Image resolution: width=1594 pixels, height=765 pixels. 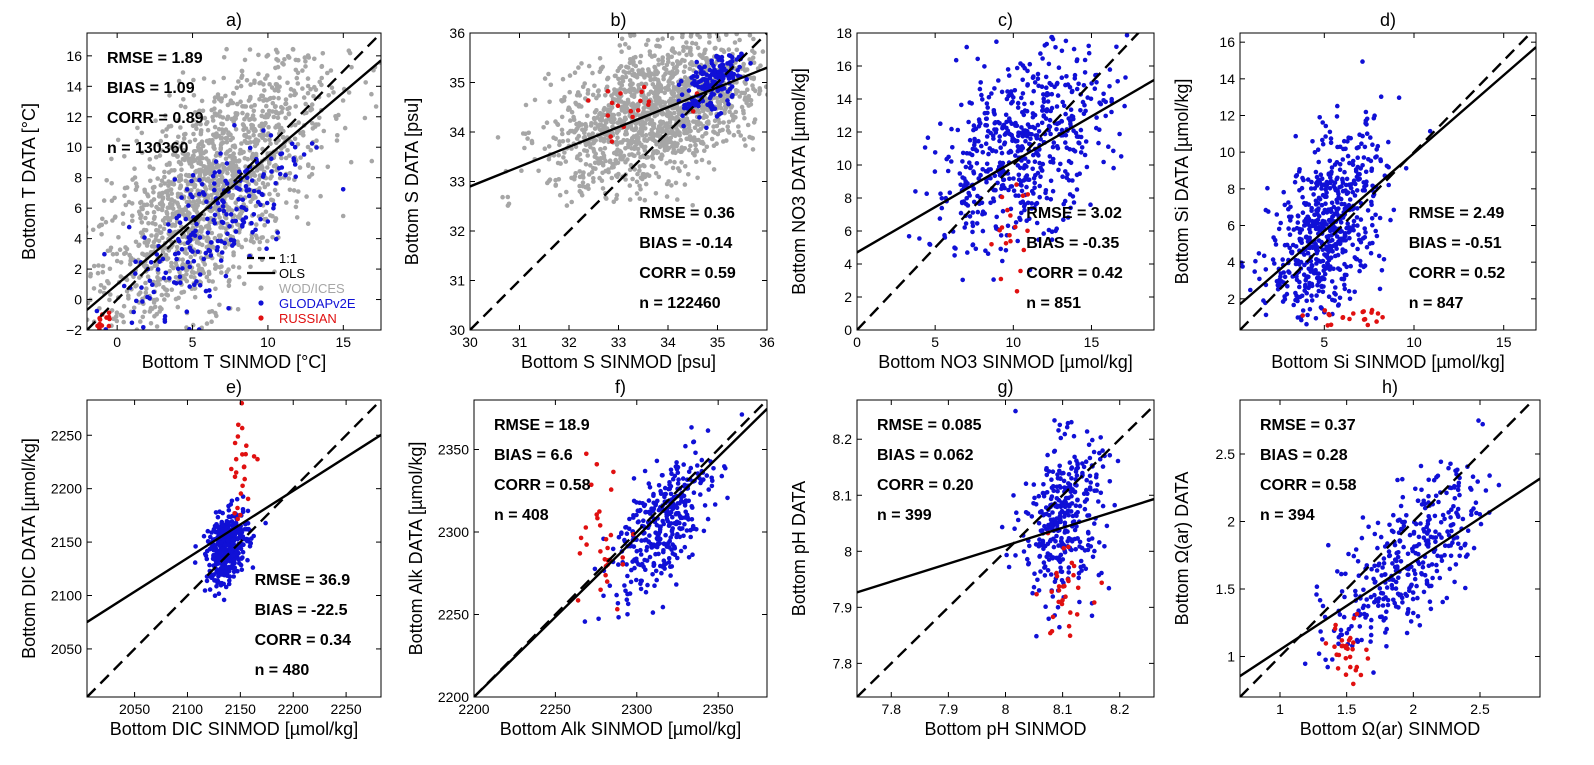 What do you see at coordinates (1436, 303) in the screenshot?
I see `stat-line: n = 847` at bounding box center [1436, 303].